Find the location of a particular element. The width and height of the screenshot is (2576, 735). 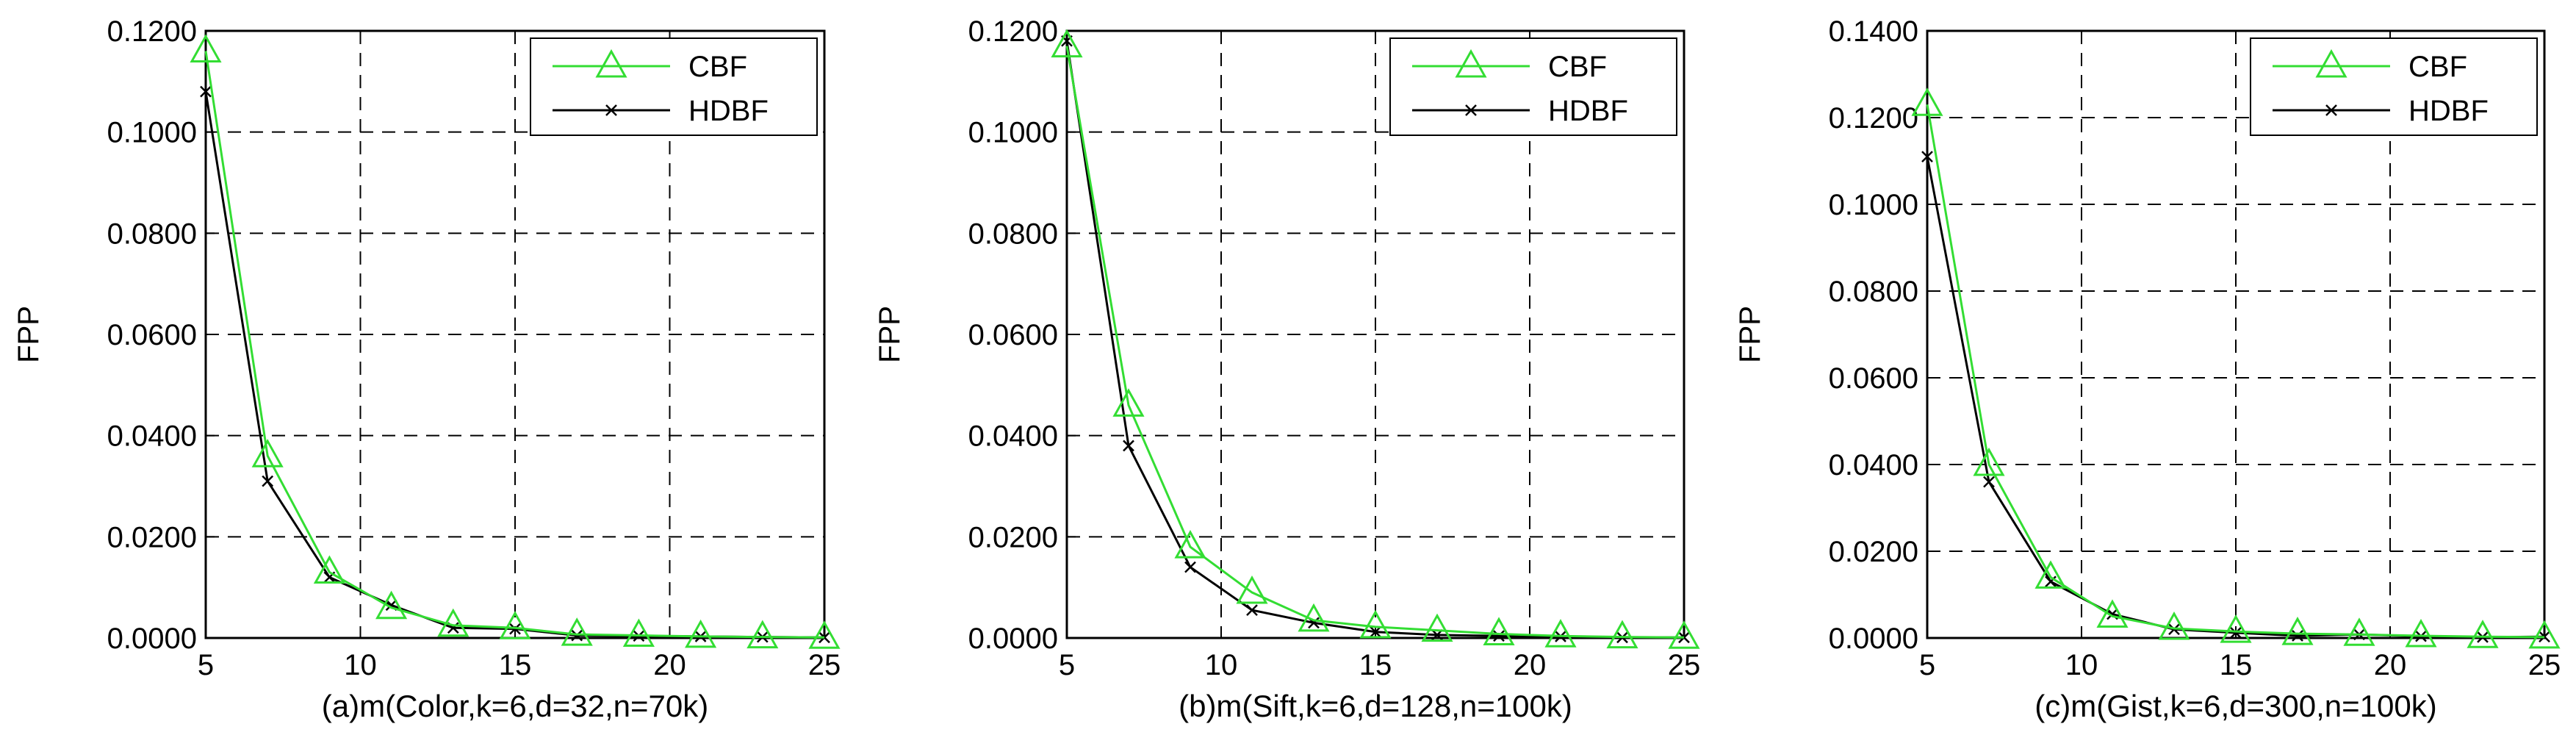

x-axis-label: (a)m(Color,k=6,d=32,n=70k) is located at coordinates (515, 706).